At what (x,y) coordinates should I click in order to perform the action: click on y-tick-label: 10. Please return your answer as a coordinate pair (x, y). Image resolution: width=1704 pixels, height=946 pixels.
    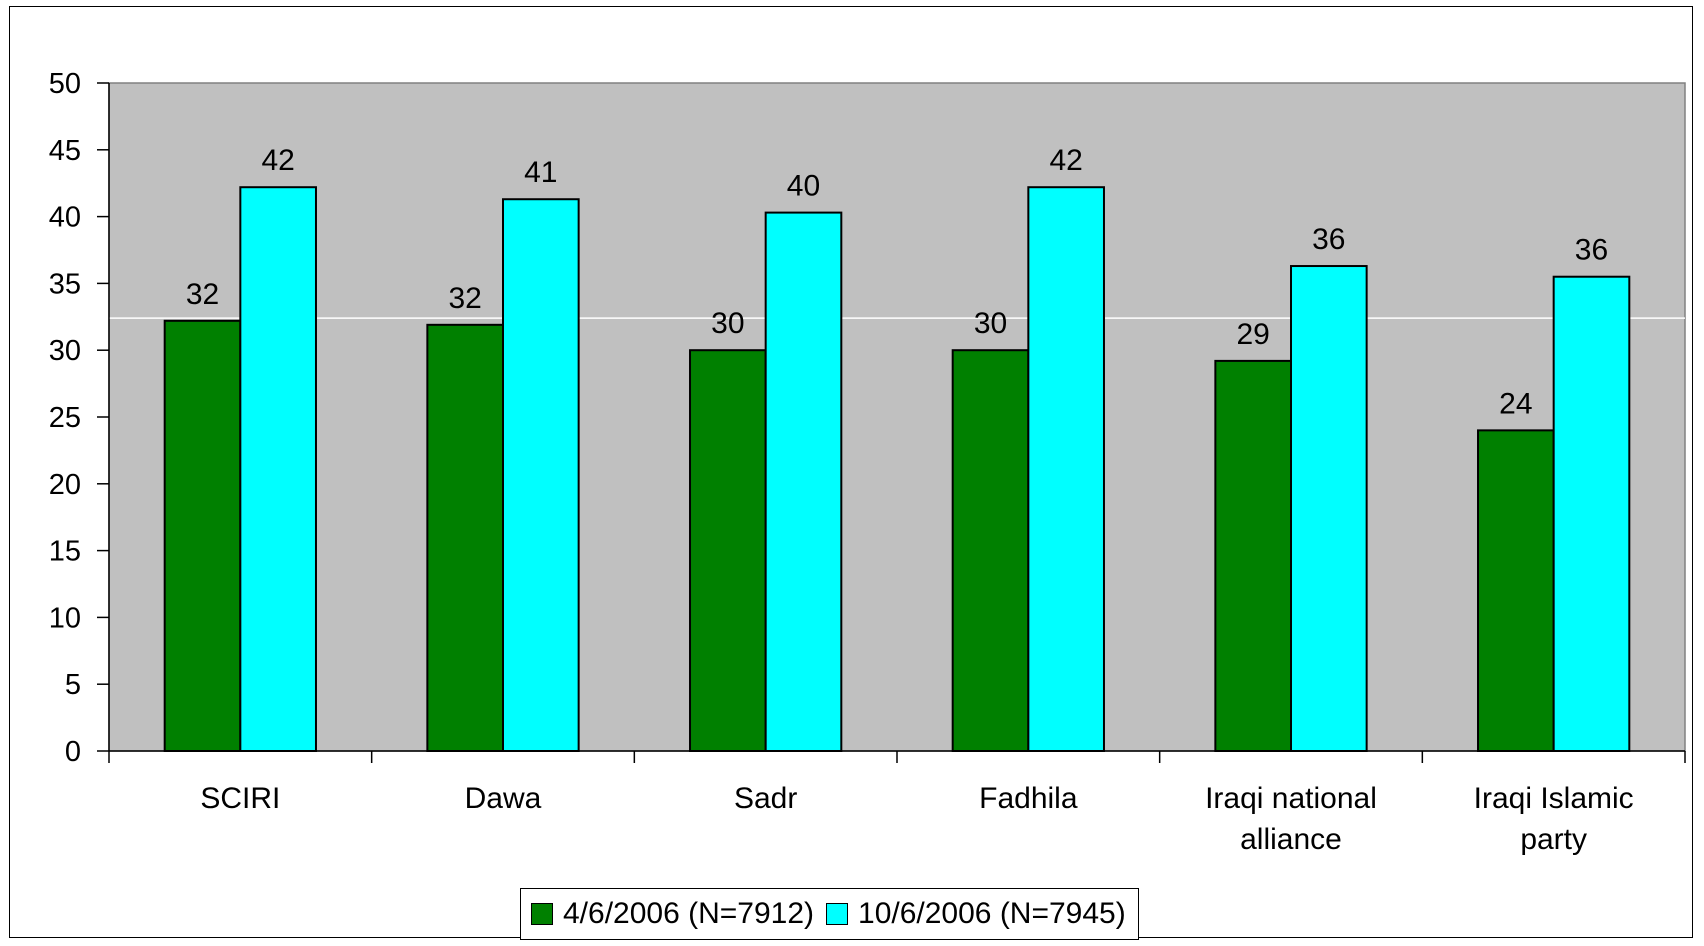
    Looking at the image, I should click on (65, 618).